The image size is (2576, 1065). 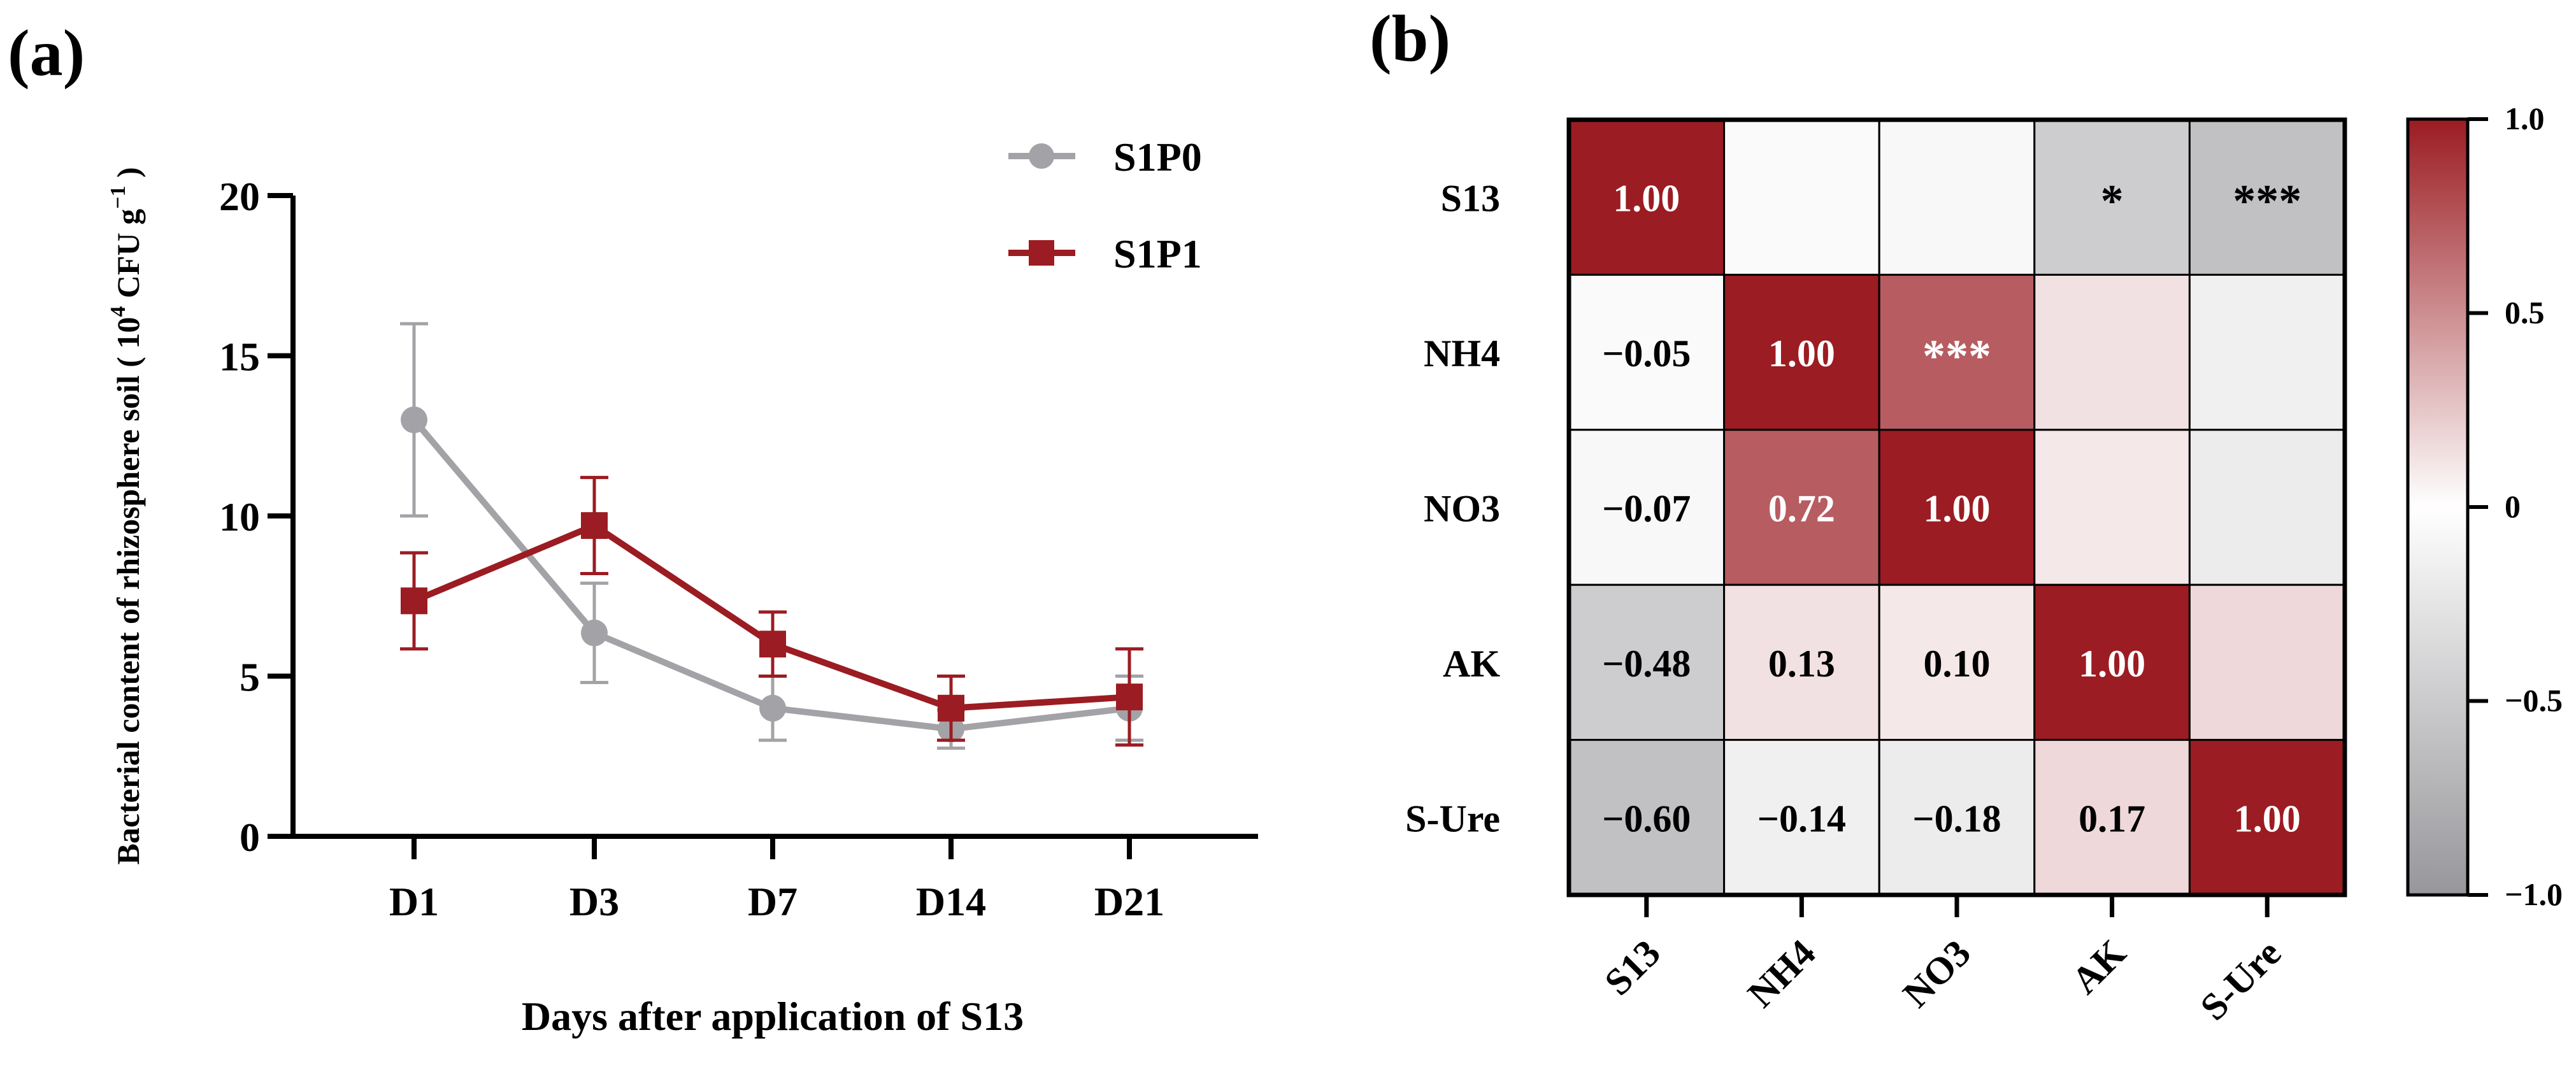 What do you see at coordinates (594, 901) in the screenshot?
I see `x-tick-label-d3: D3` at bounding box center [594, 901].